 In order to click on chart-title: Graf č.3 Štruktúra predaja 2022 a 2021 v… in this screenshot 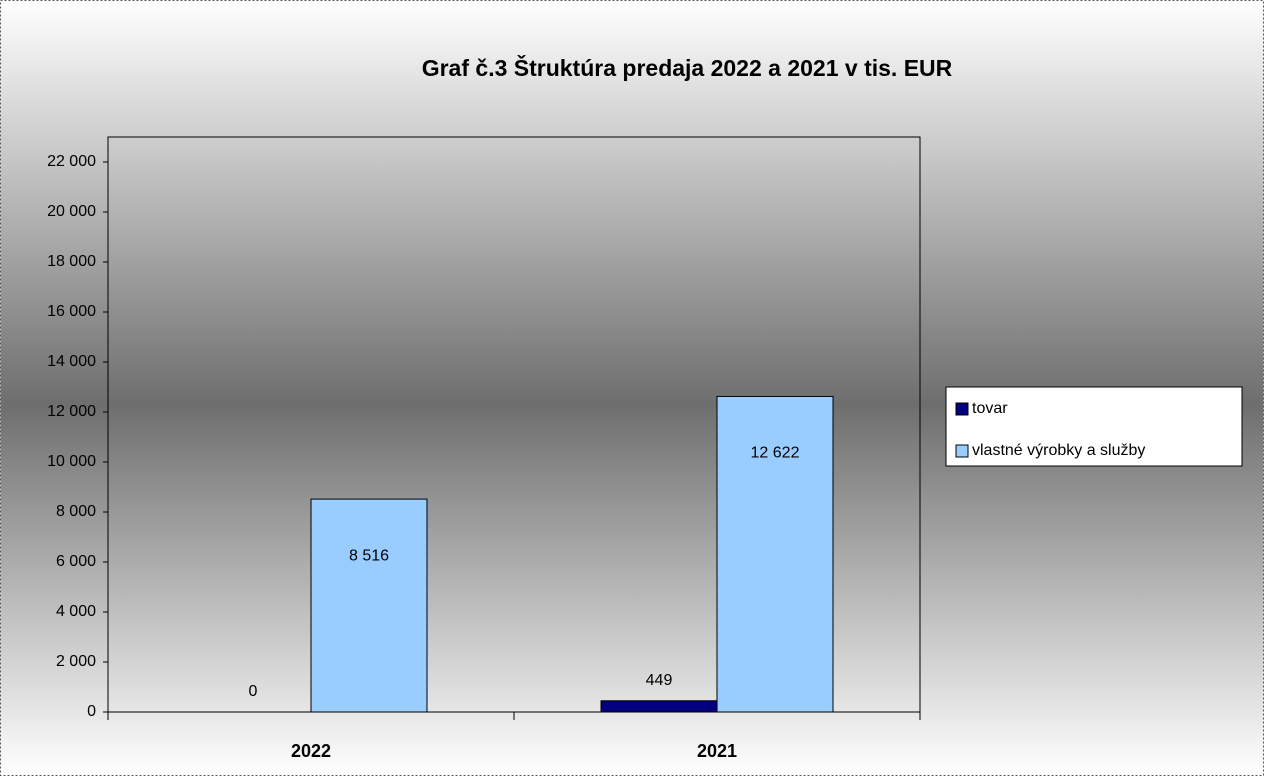, I will do `click(687, 67)`.